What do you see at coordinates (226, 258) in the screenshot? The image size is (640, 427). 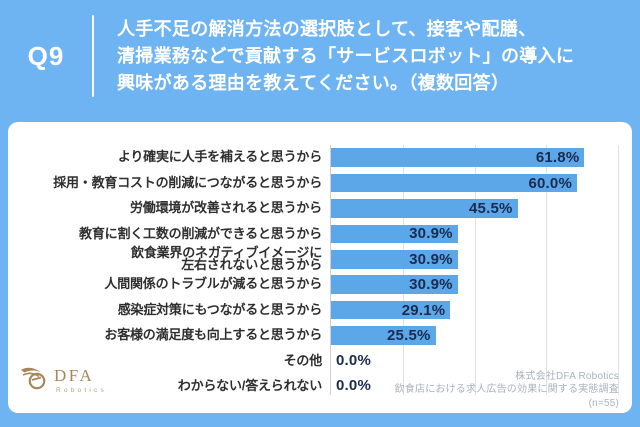 I see `category-label: 飲食業界のネガティブイメージに 左右されないと思うから` at bounding box center [226, 258].